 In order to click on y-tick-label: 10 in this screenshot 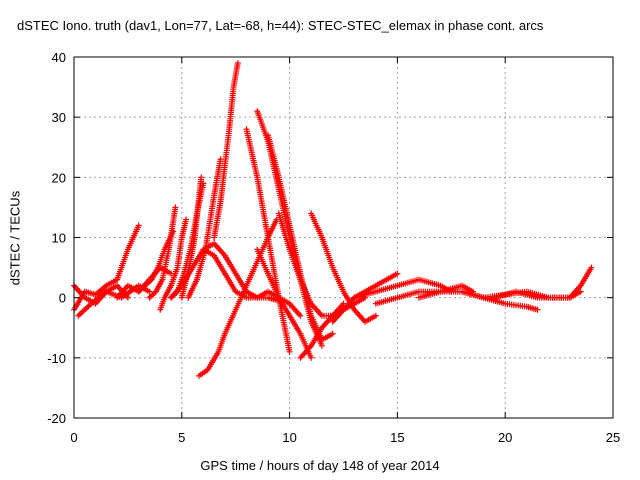, I will do `click(59, 238)`.